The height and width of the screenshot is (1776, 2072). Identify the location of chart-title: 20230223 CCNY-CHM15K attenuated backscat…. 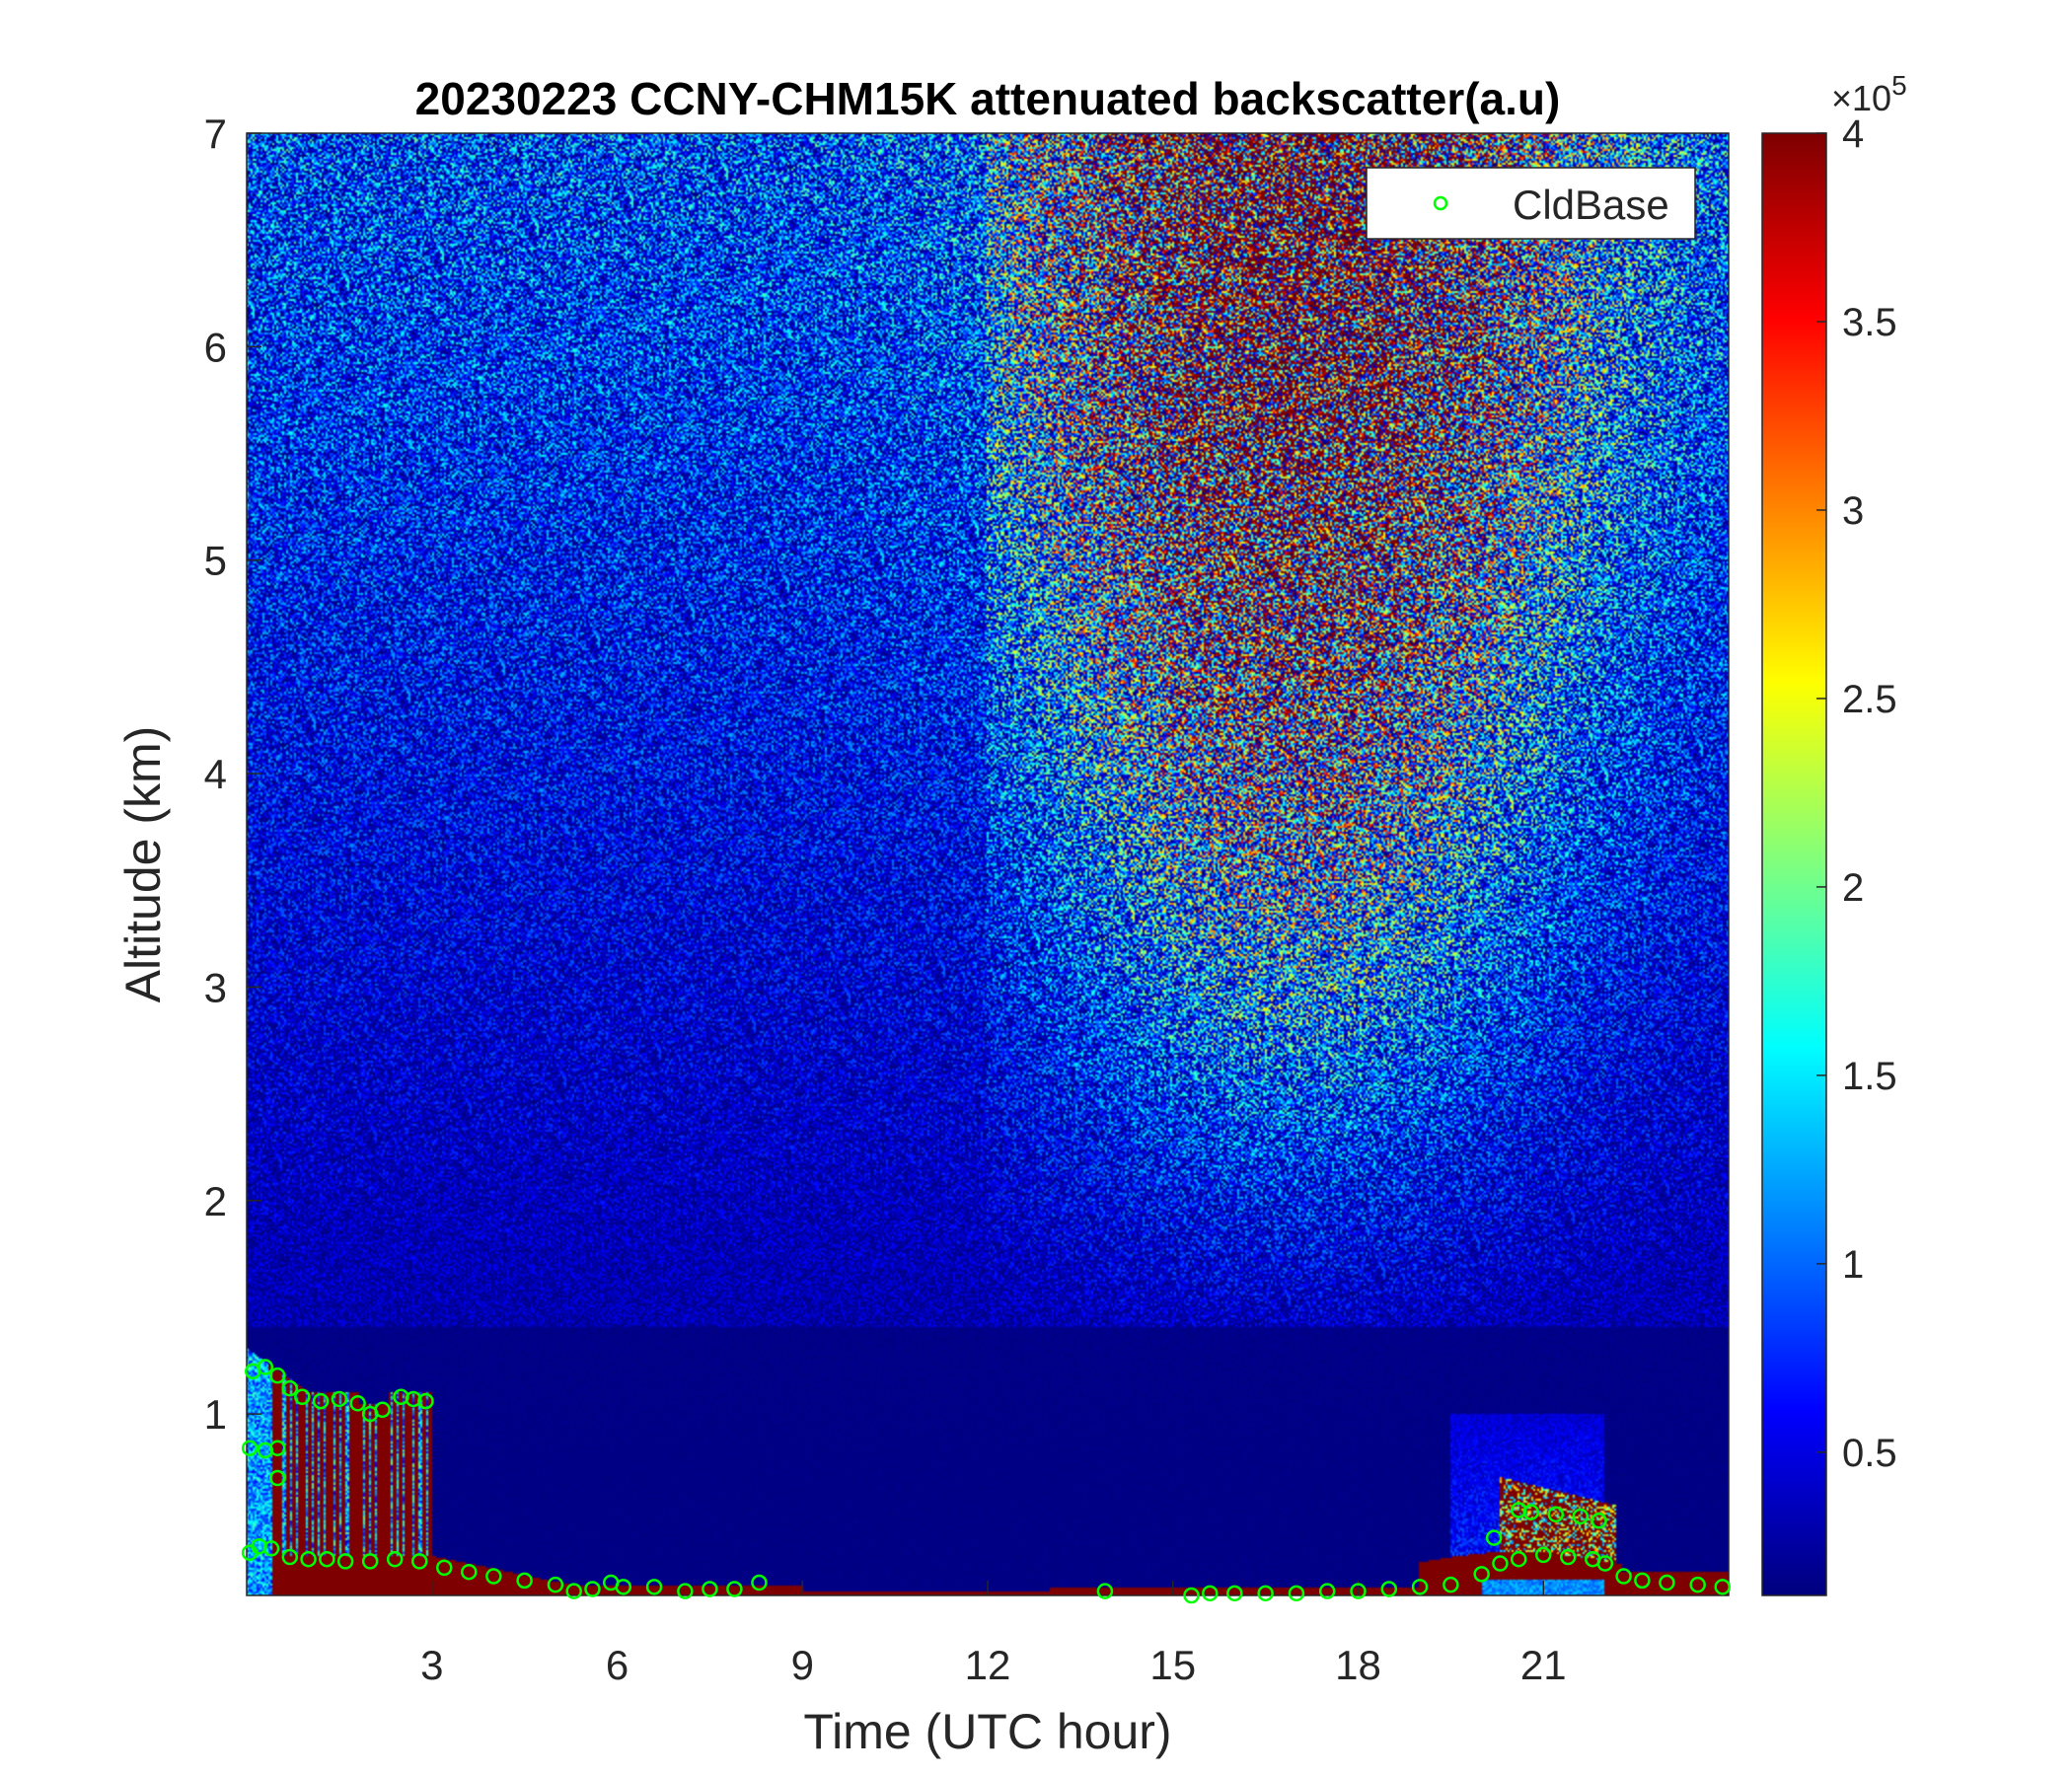
(988, 99).